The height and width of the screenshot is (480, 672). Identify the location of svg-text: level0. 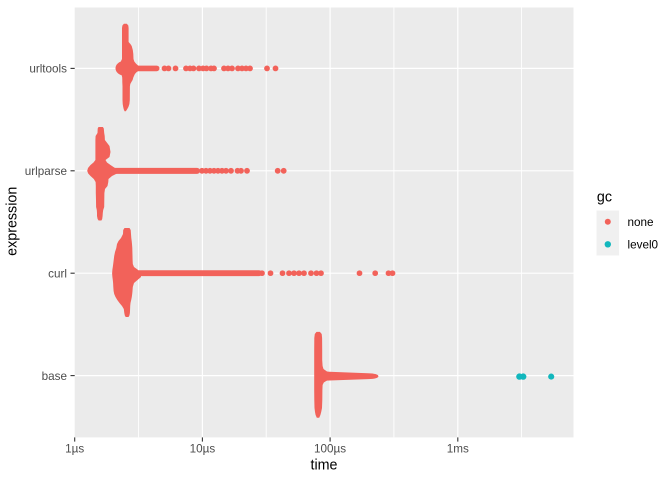
(643, 245).